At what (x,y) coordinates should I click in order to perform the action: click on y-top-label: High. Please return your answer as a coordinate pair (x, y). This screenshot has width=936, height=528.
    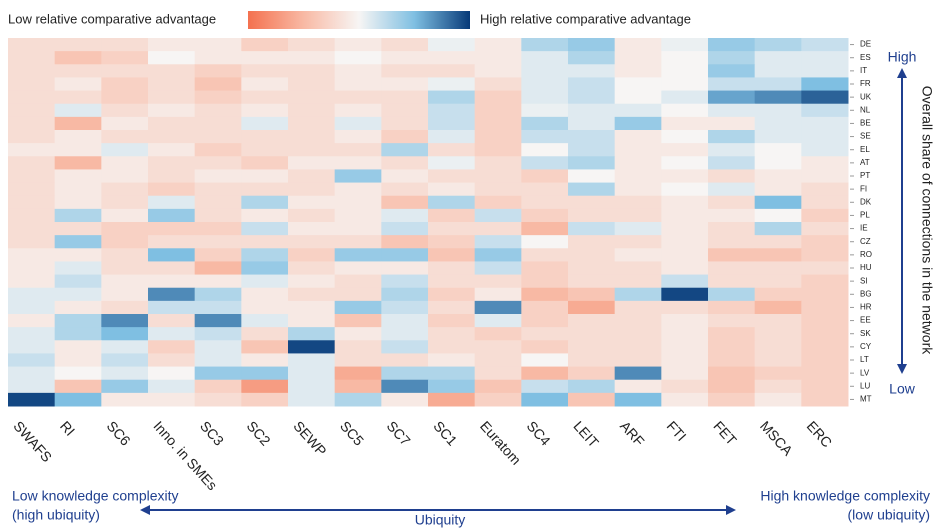
    Looking at the image, I should click on (902, 57).